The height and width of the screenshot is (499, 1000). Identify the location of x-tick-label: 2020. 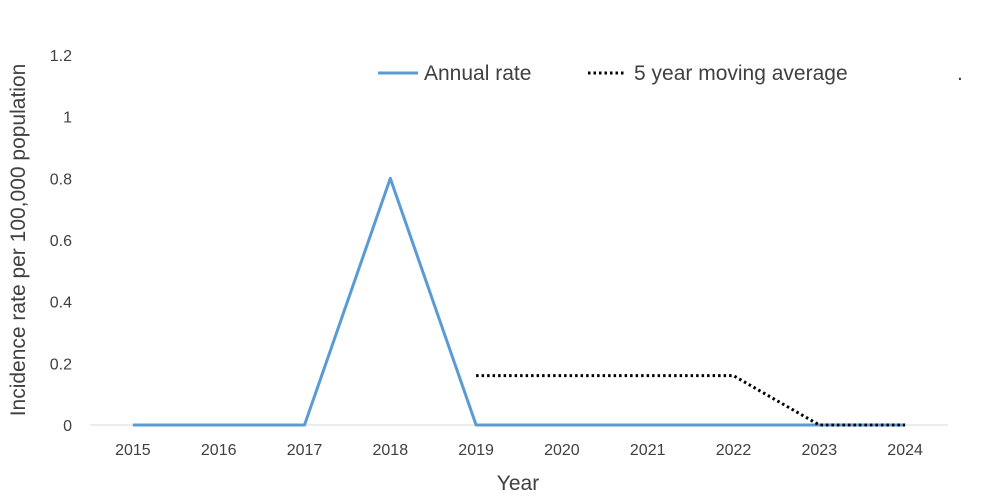
(562, 450).